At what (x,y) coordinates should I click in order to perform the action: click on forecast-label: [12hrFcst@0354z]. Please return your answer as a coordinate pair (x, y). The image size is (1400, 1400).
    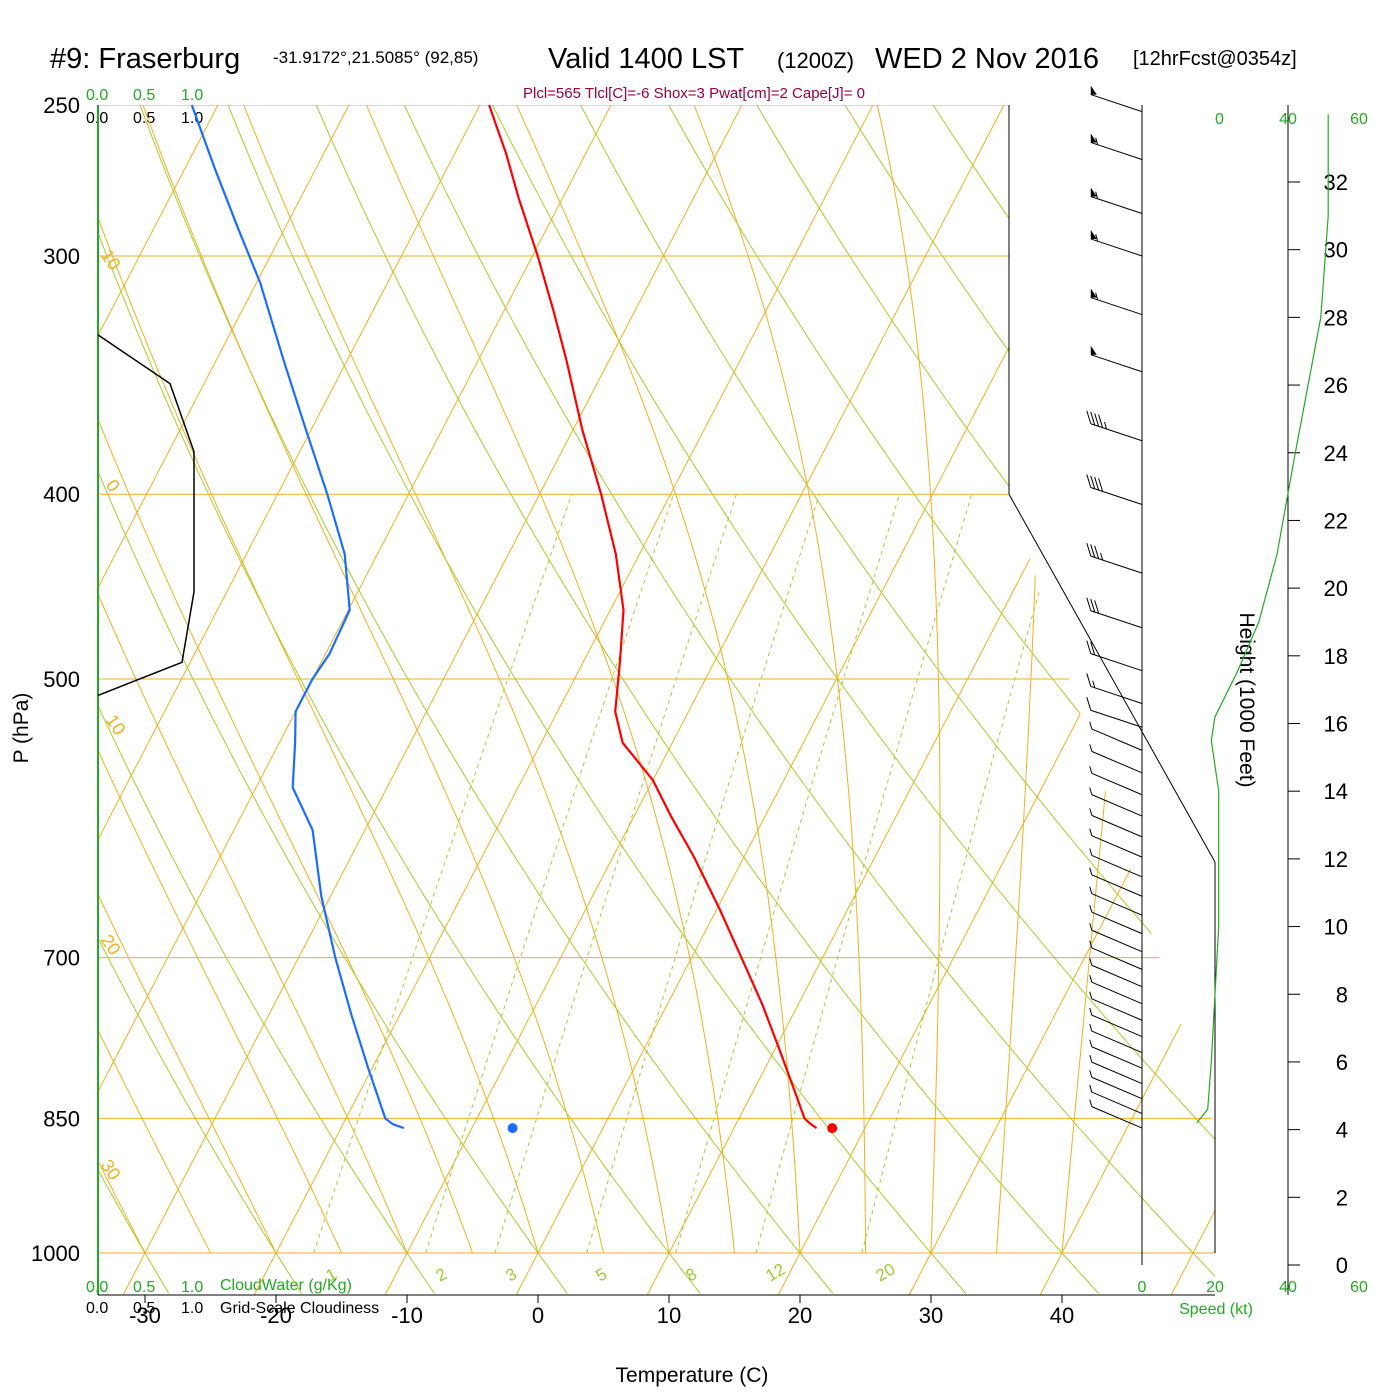
    Looking at the image, I should click on (1215, 59).